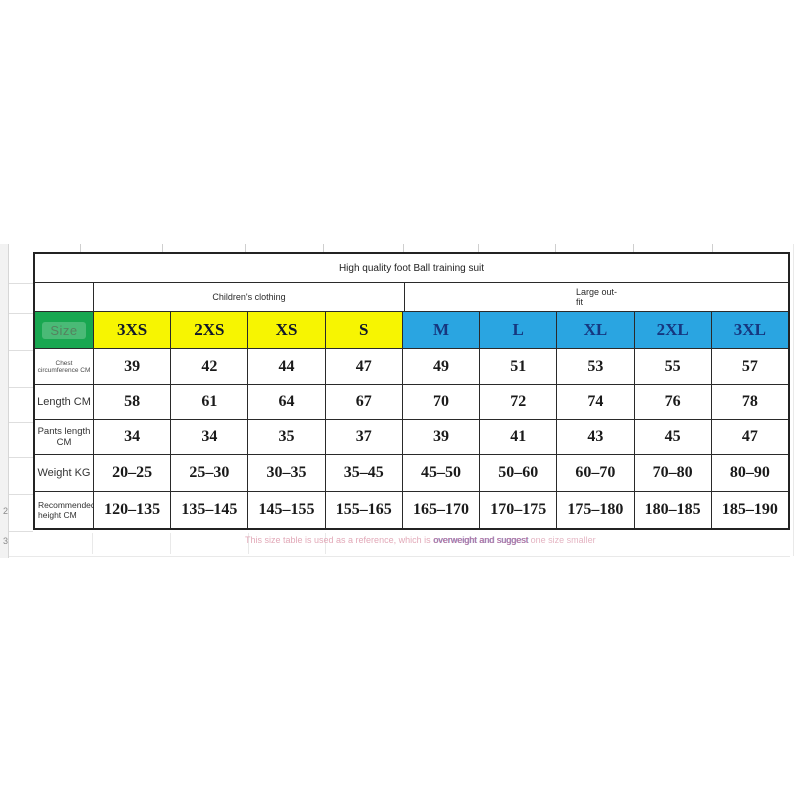 This screenshot has width=800, height=800. Describe the element at coordinates (133, 330) in the screenshot. I see `size-header-3xs: 3XS` at that location.